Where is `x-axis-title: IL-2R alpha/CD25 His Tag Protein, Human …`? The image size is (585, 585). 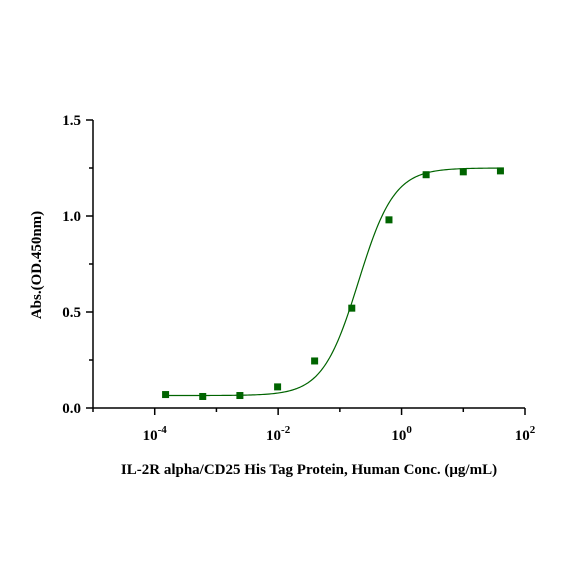 x-axis-title: IL-2R alpha/CD25 His Tag Protein, Human … is located at coordinates (309, 470).